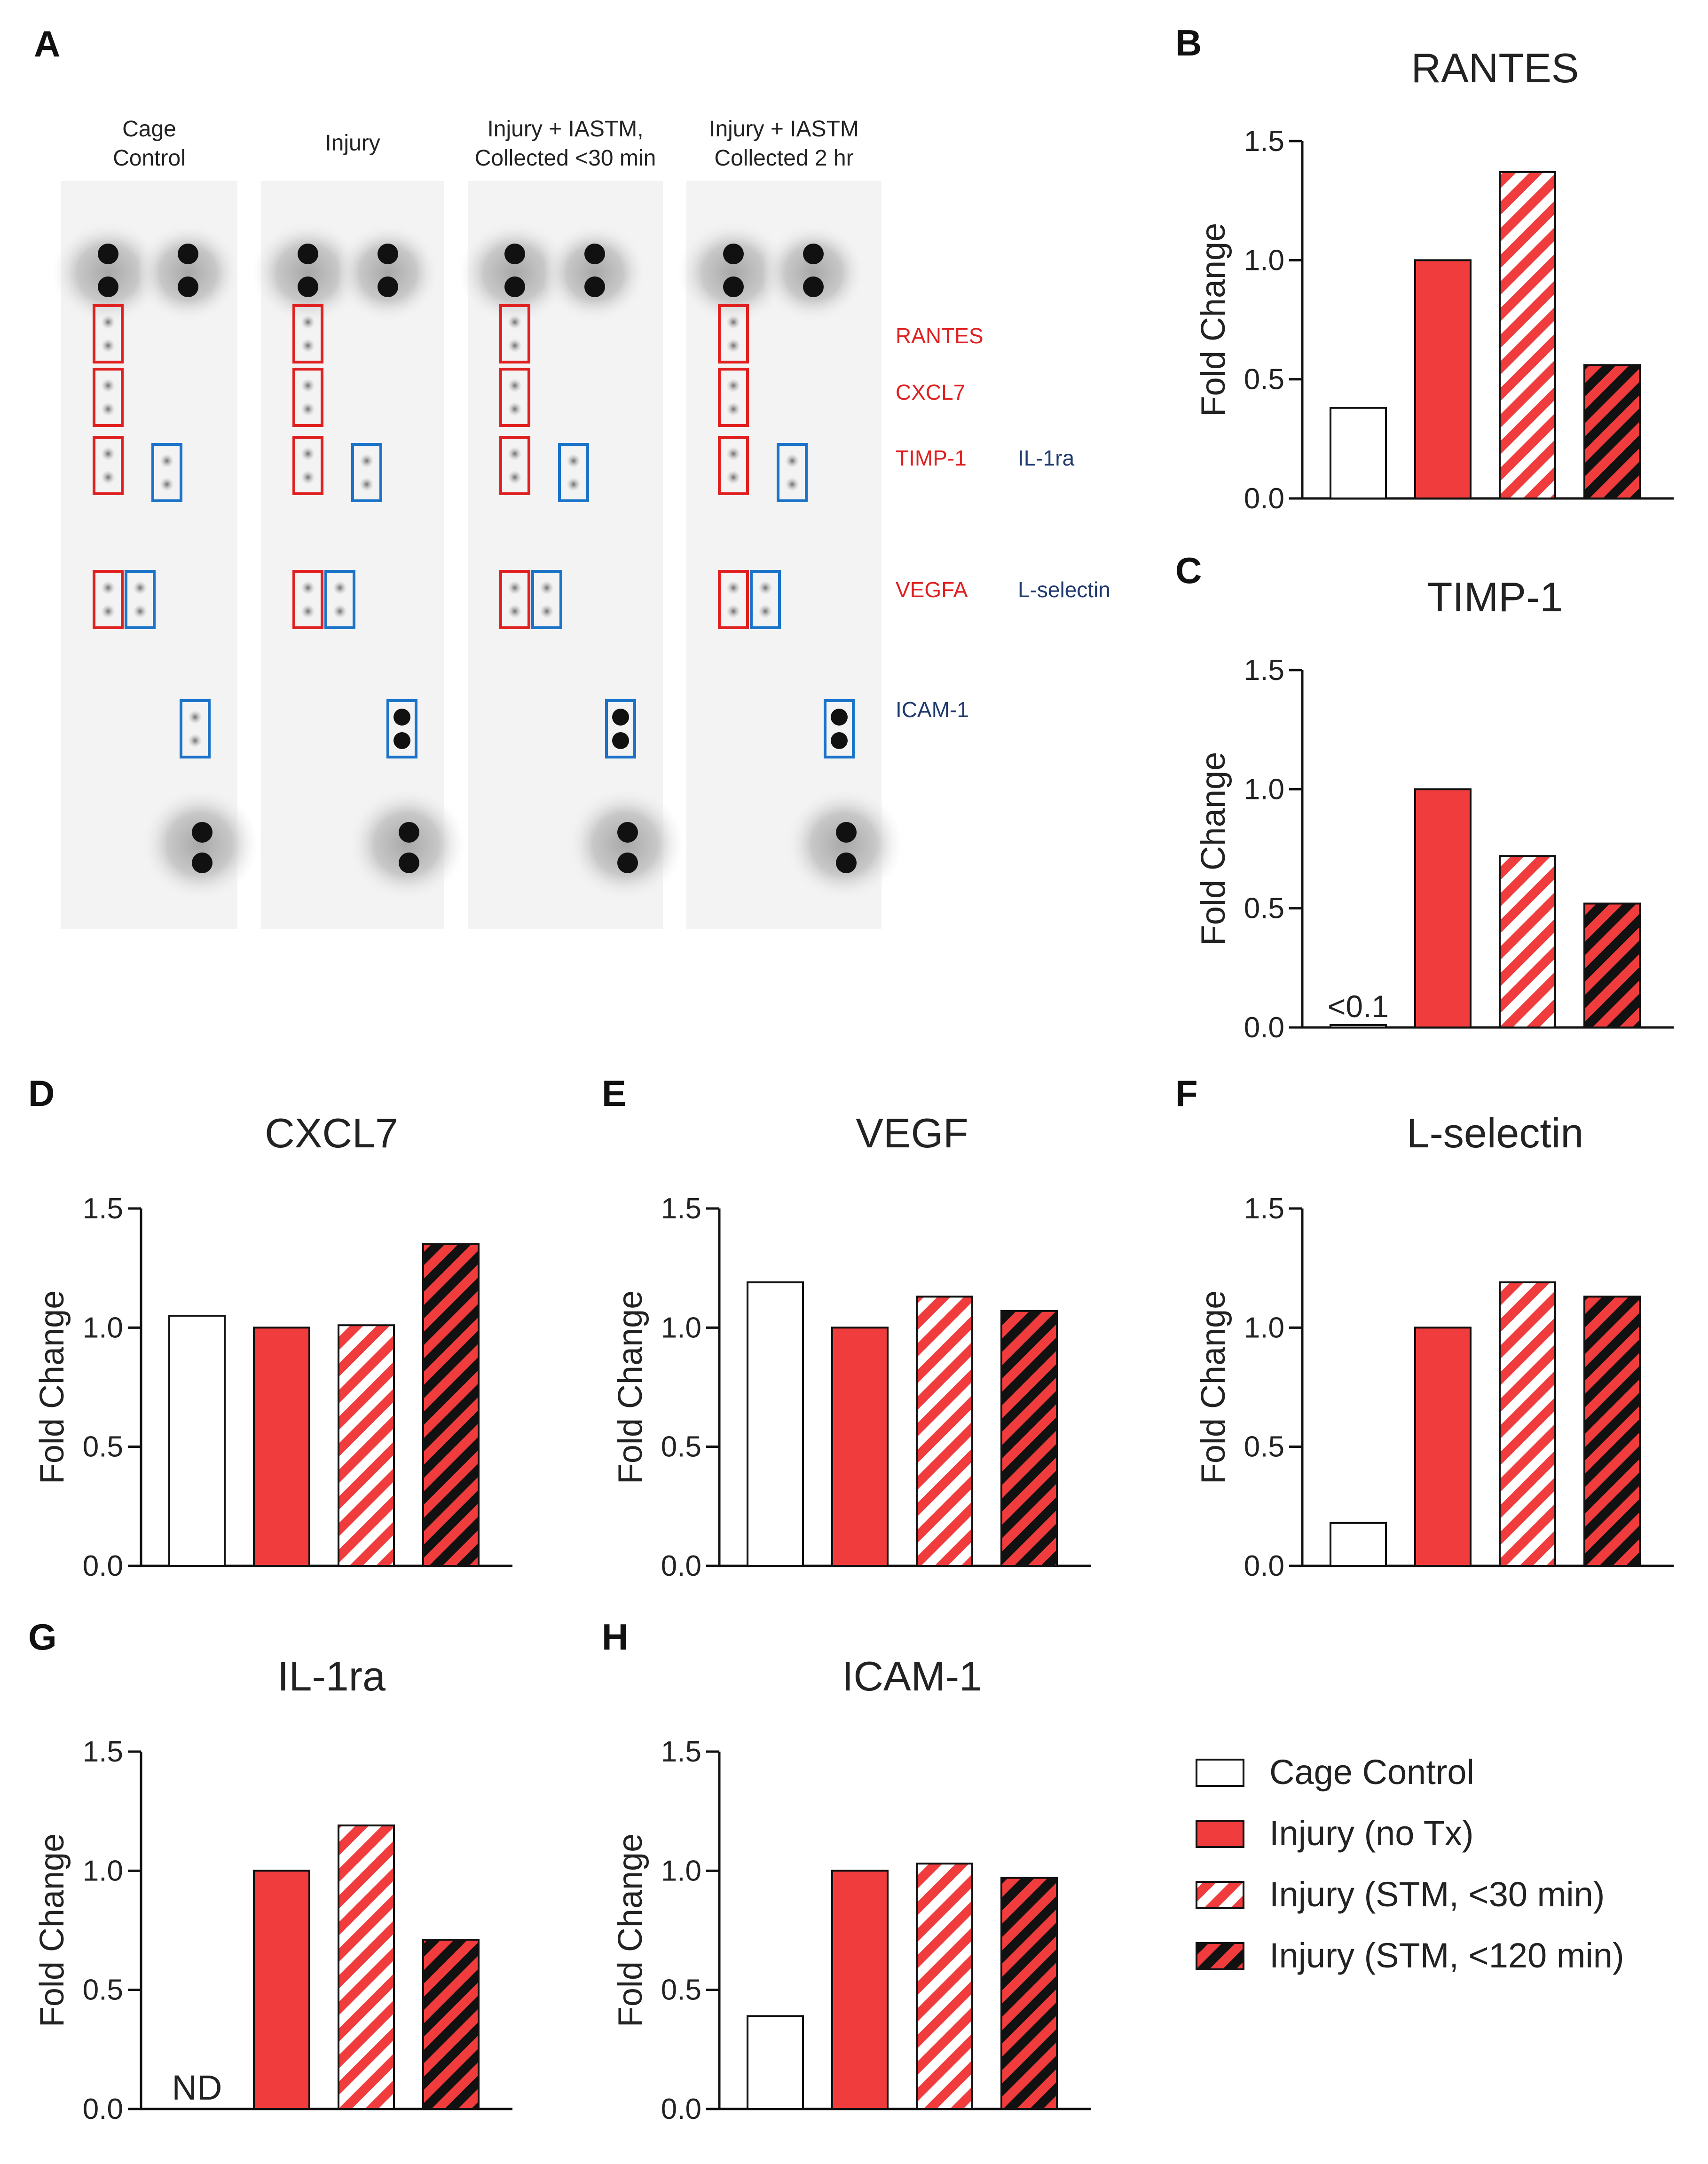 This screenshot has height=2164, width=1708. Describe the element at coordinates (1189, 570) in the screenshot. I see `panel-letter-c: C` at that location.